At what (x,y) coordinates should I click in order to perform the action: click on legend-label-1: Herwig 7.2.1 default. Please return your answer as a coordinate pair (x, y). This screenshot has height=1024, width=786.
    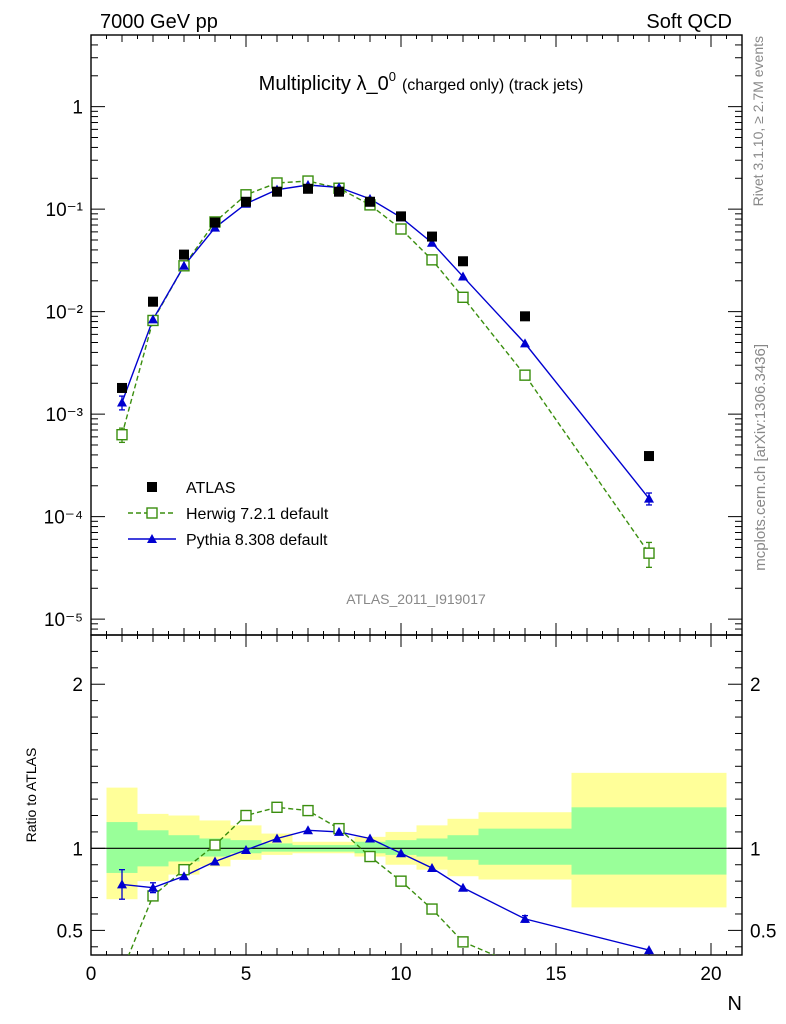
    Looking at the image, I should click on (257, 514).